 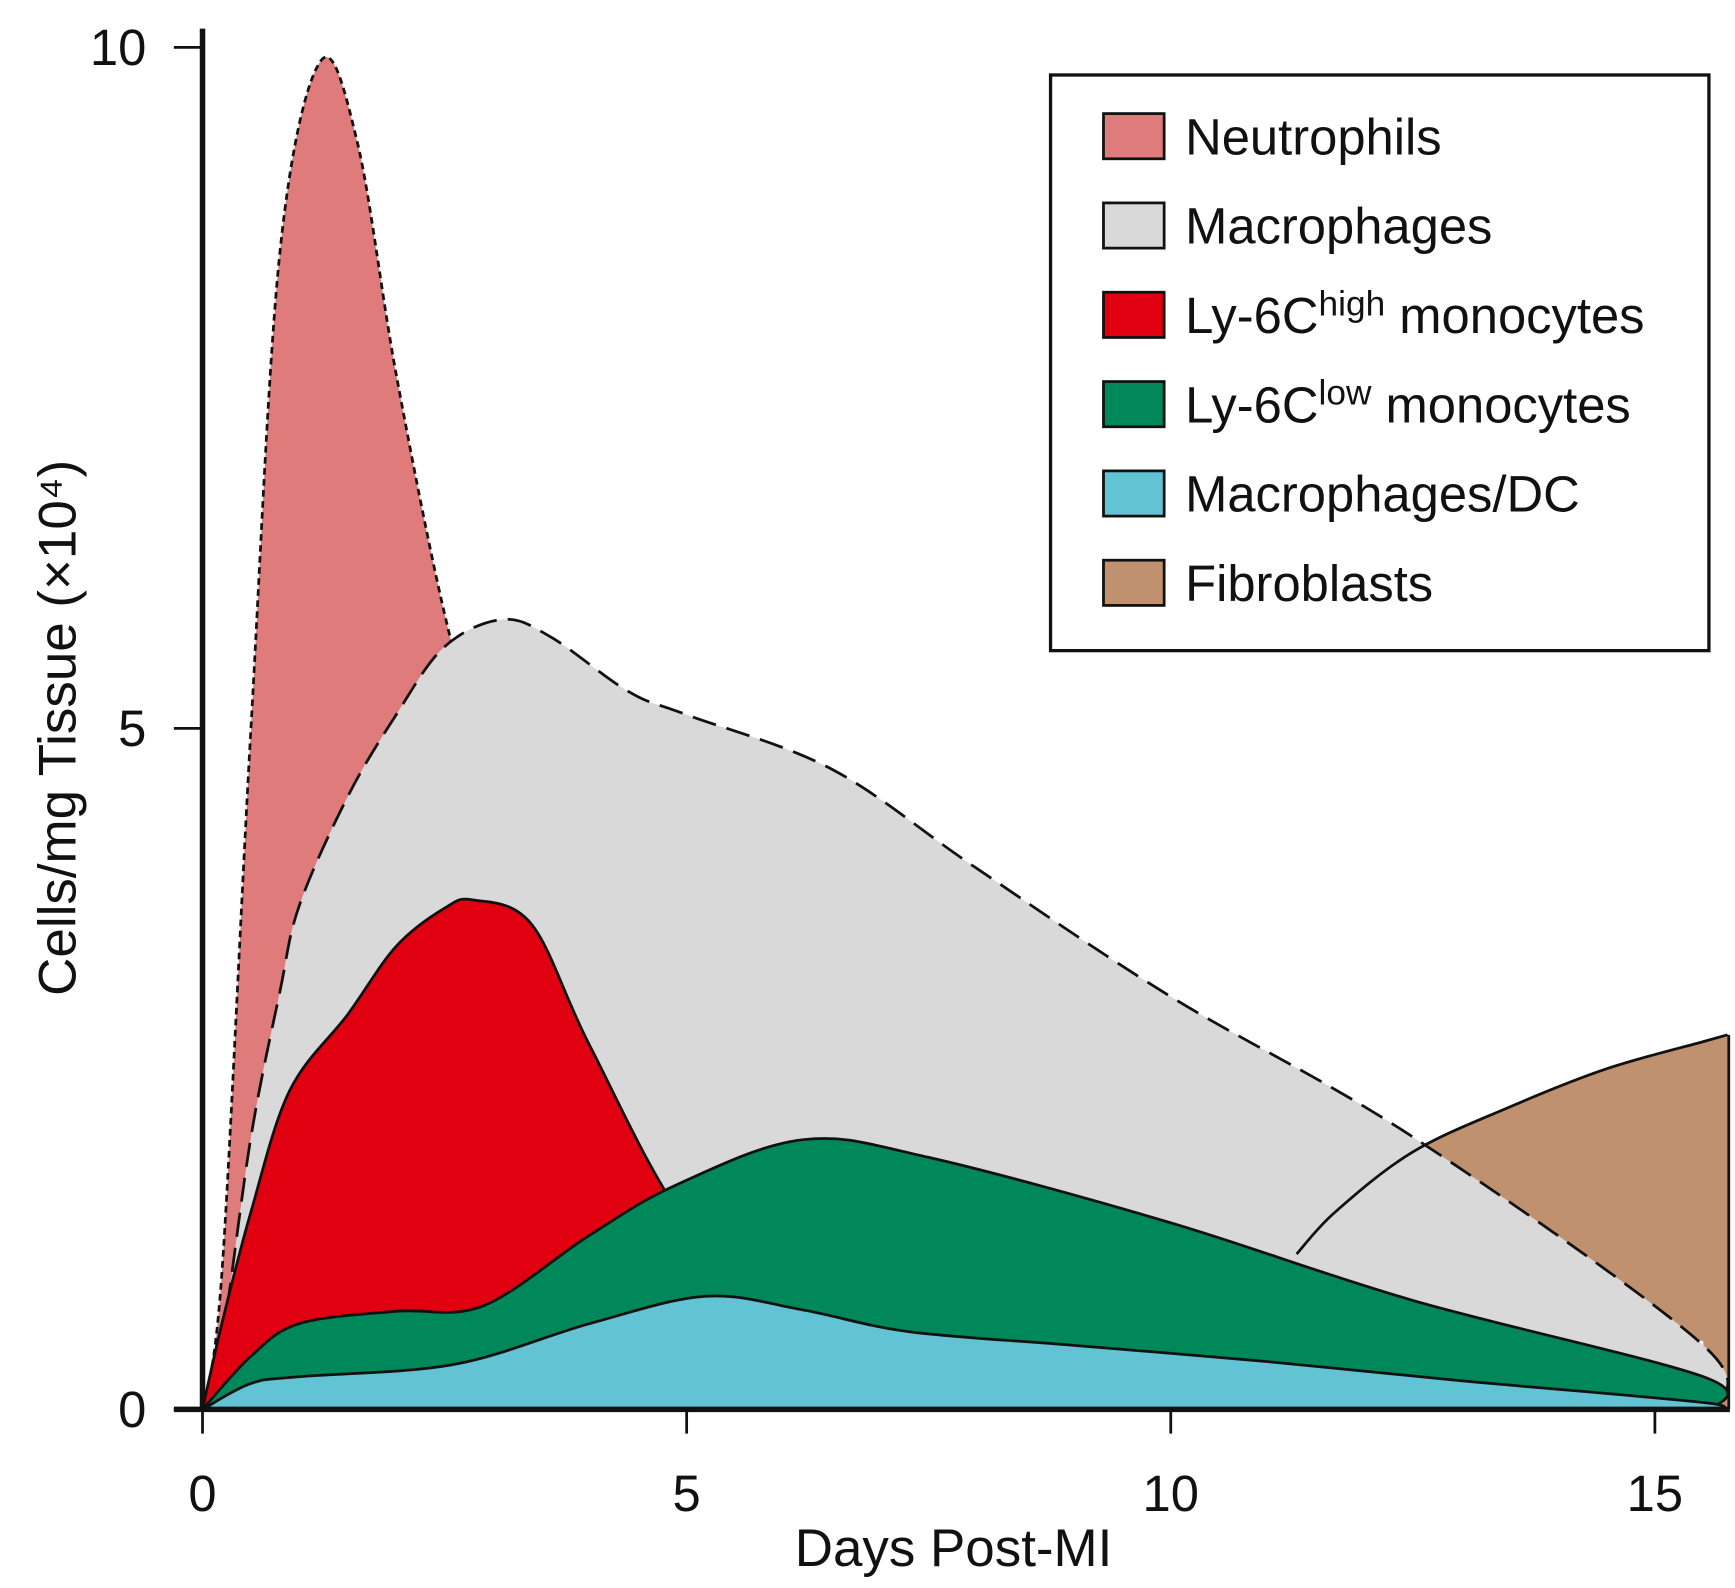 I want to click on x-tick-label: 5, so click(x=687, y=1493).